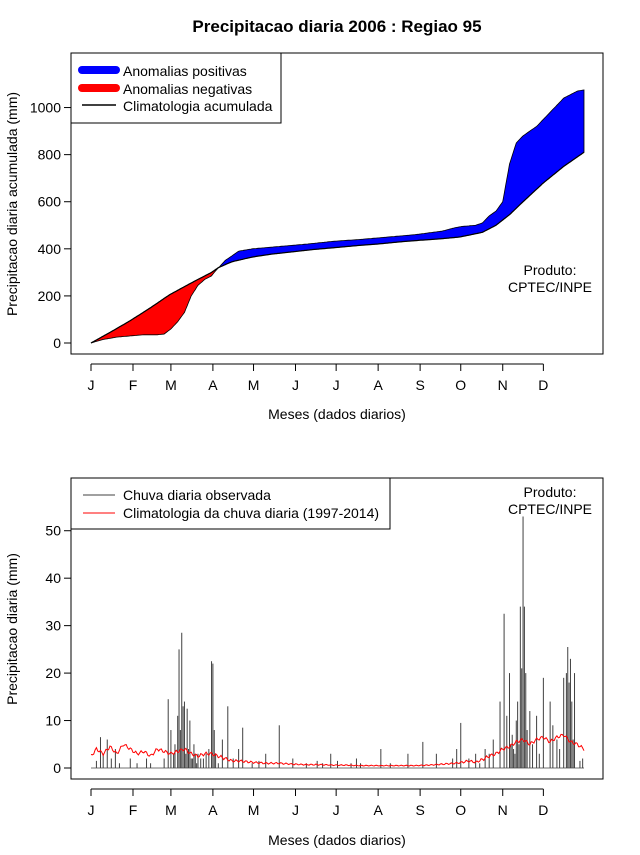  What do you see at coordinates (198, 106) in the screenshot?
I see `legend-label-climatology: Climatologia acumulada` at bounding box center [198, 106].